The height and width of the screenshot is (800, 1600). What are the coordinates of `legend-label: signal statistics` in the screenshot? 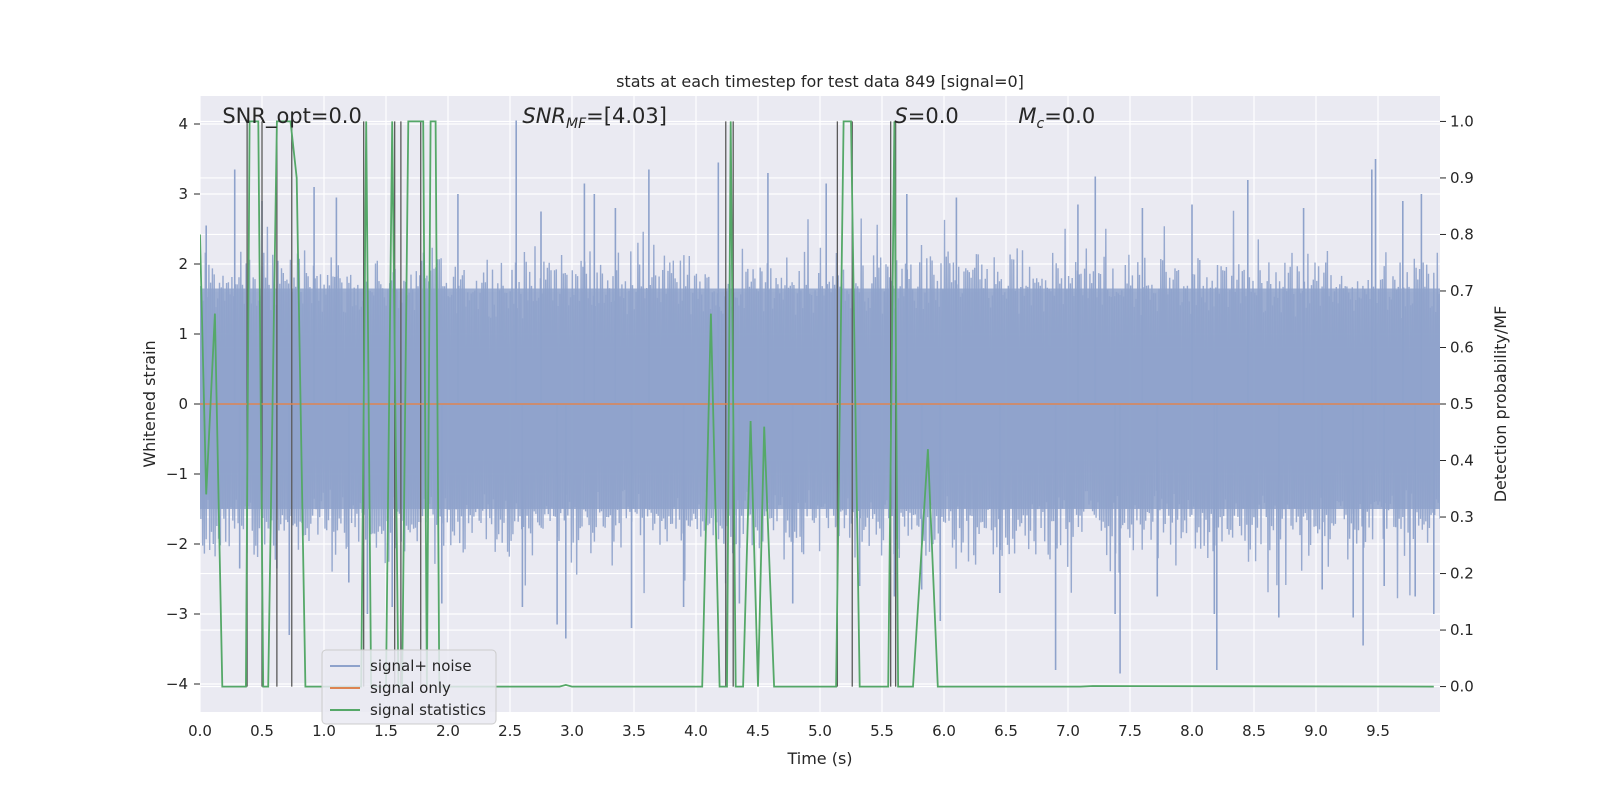 It's located at (428, 710).